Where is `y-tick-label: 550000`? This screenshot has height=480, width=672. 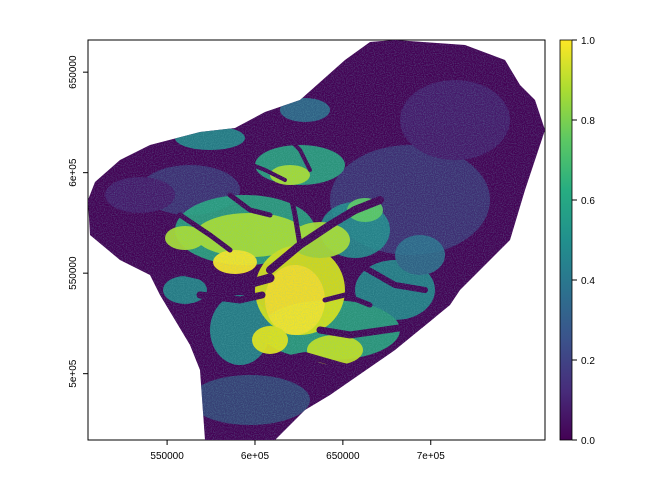
y-tick-label: 550000 is located at coordinates (73, 273).